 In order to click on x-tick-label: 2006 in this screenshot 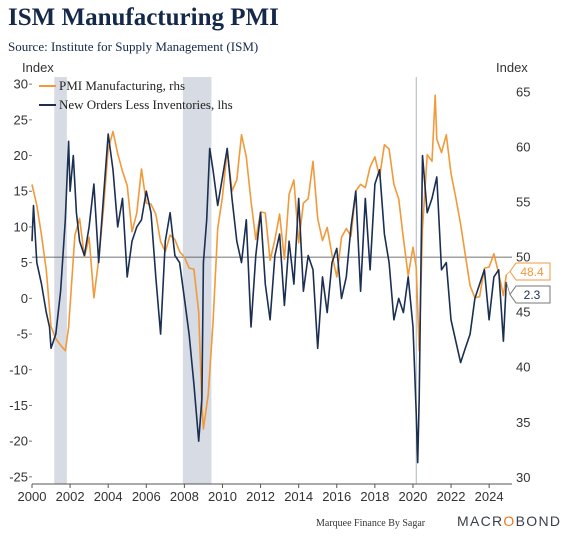, I will do `click(146, 496)`.